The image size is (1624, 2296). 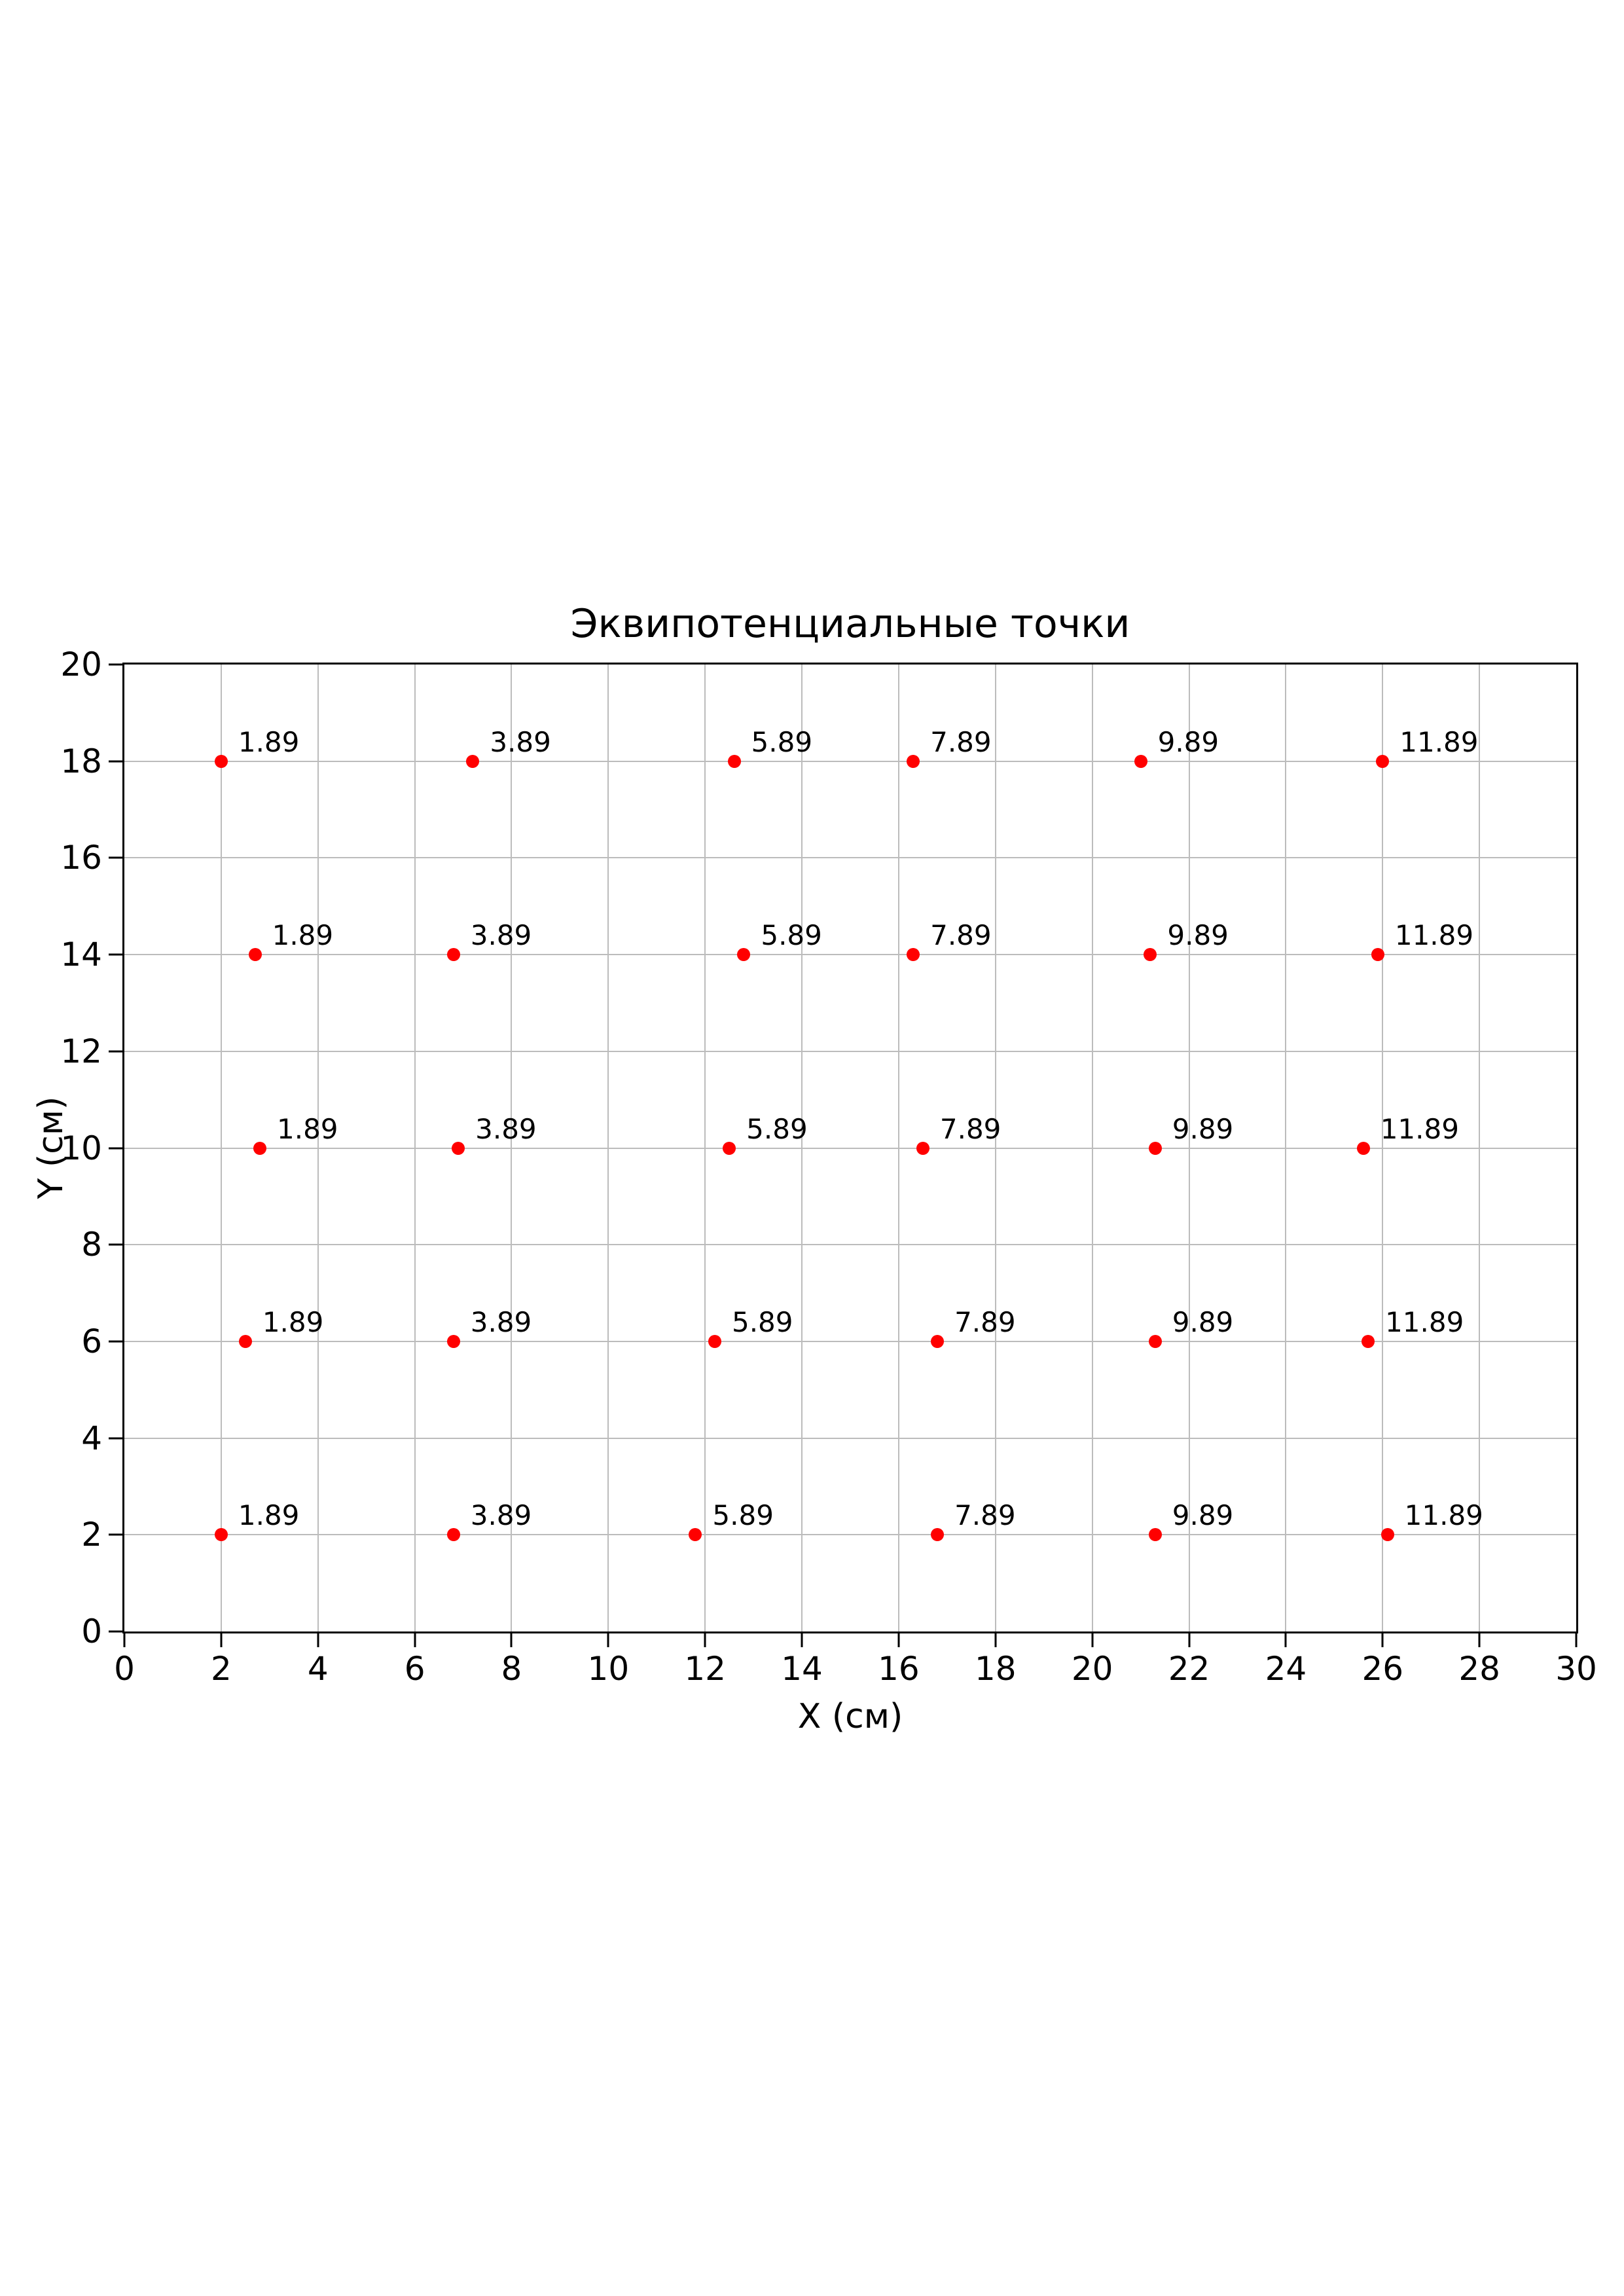 What do you see at coordinates (81, 1148) in the screenshot?
I see `y-tick-label: 10` at bounding box center [81, 1148].